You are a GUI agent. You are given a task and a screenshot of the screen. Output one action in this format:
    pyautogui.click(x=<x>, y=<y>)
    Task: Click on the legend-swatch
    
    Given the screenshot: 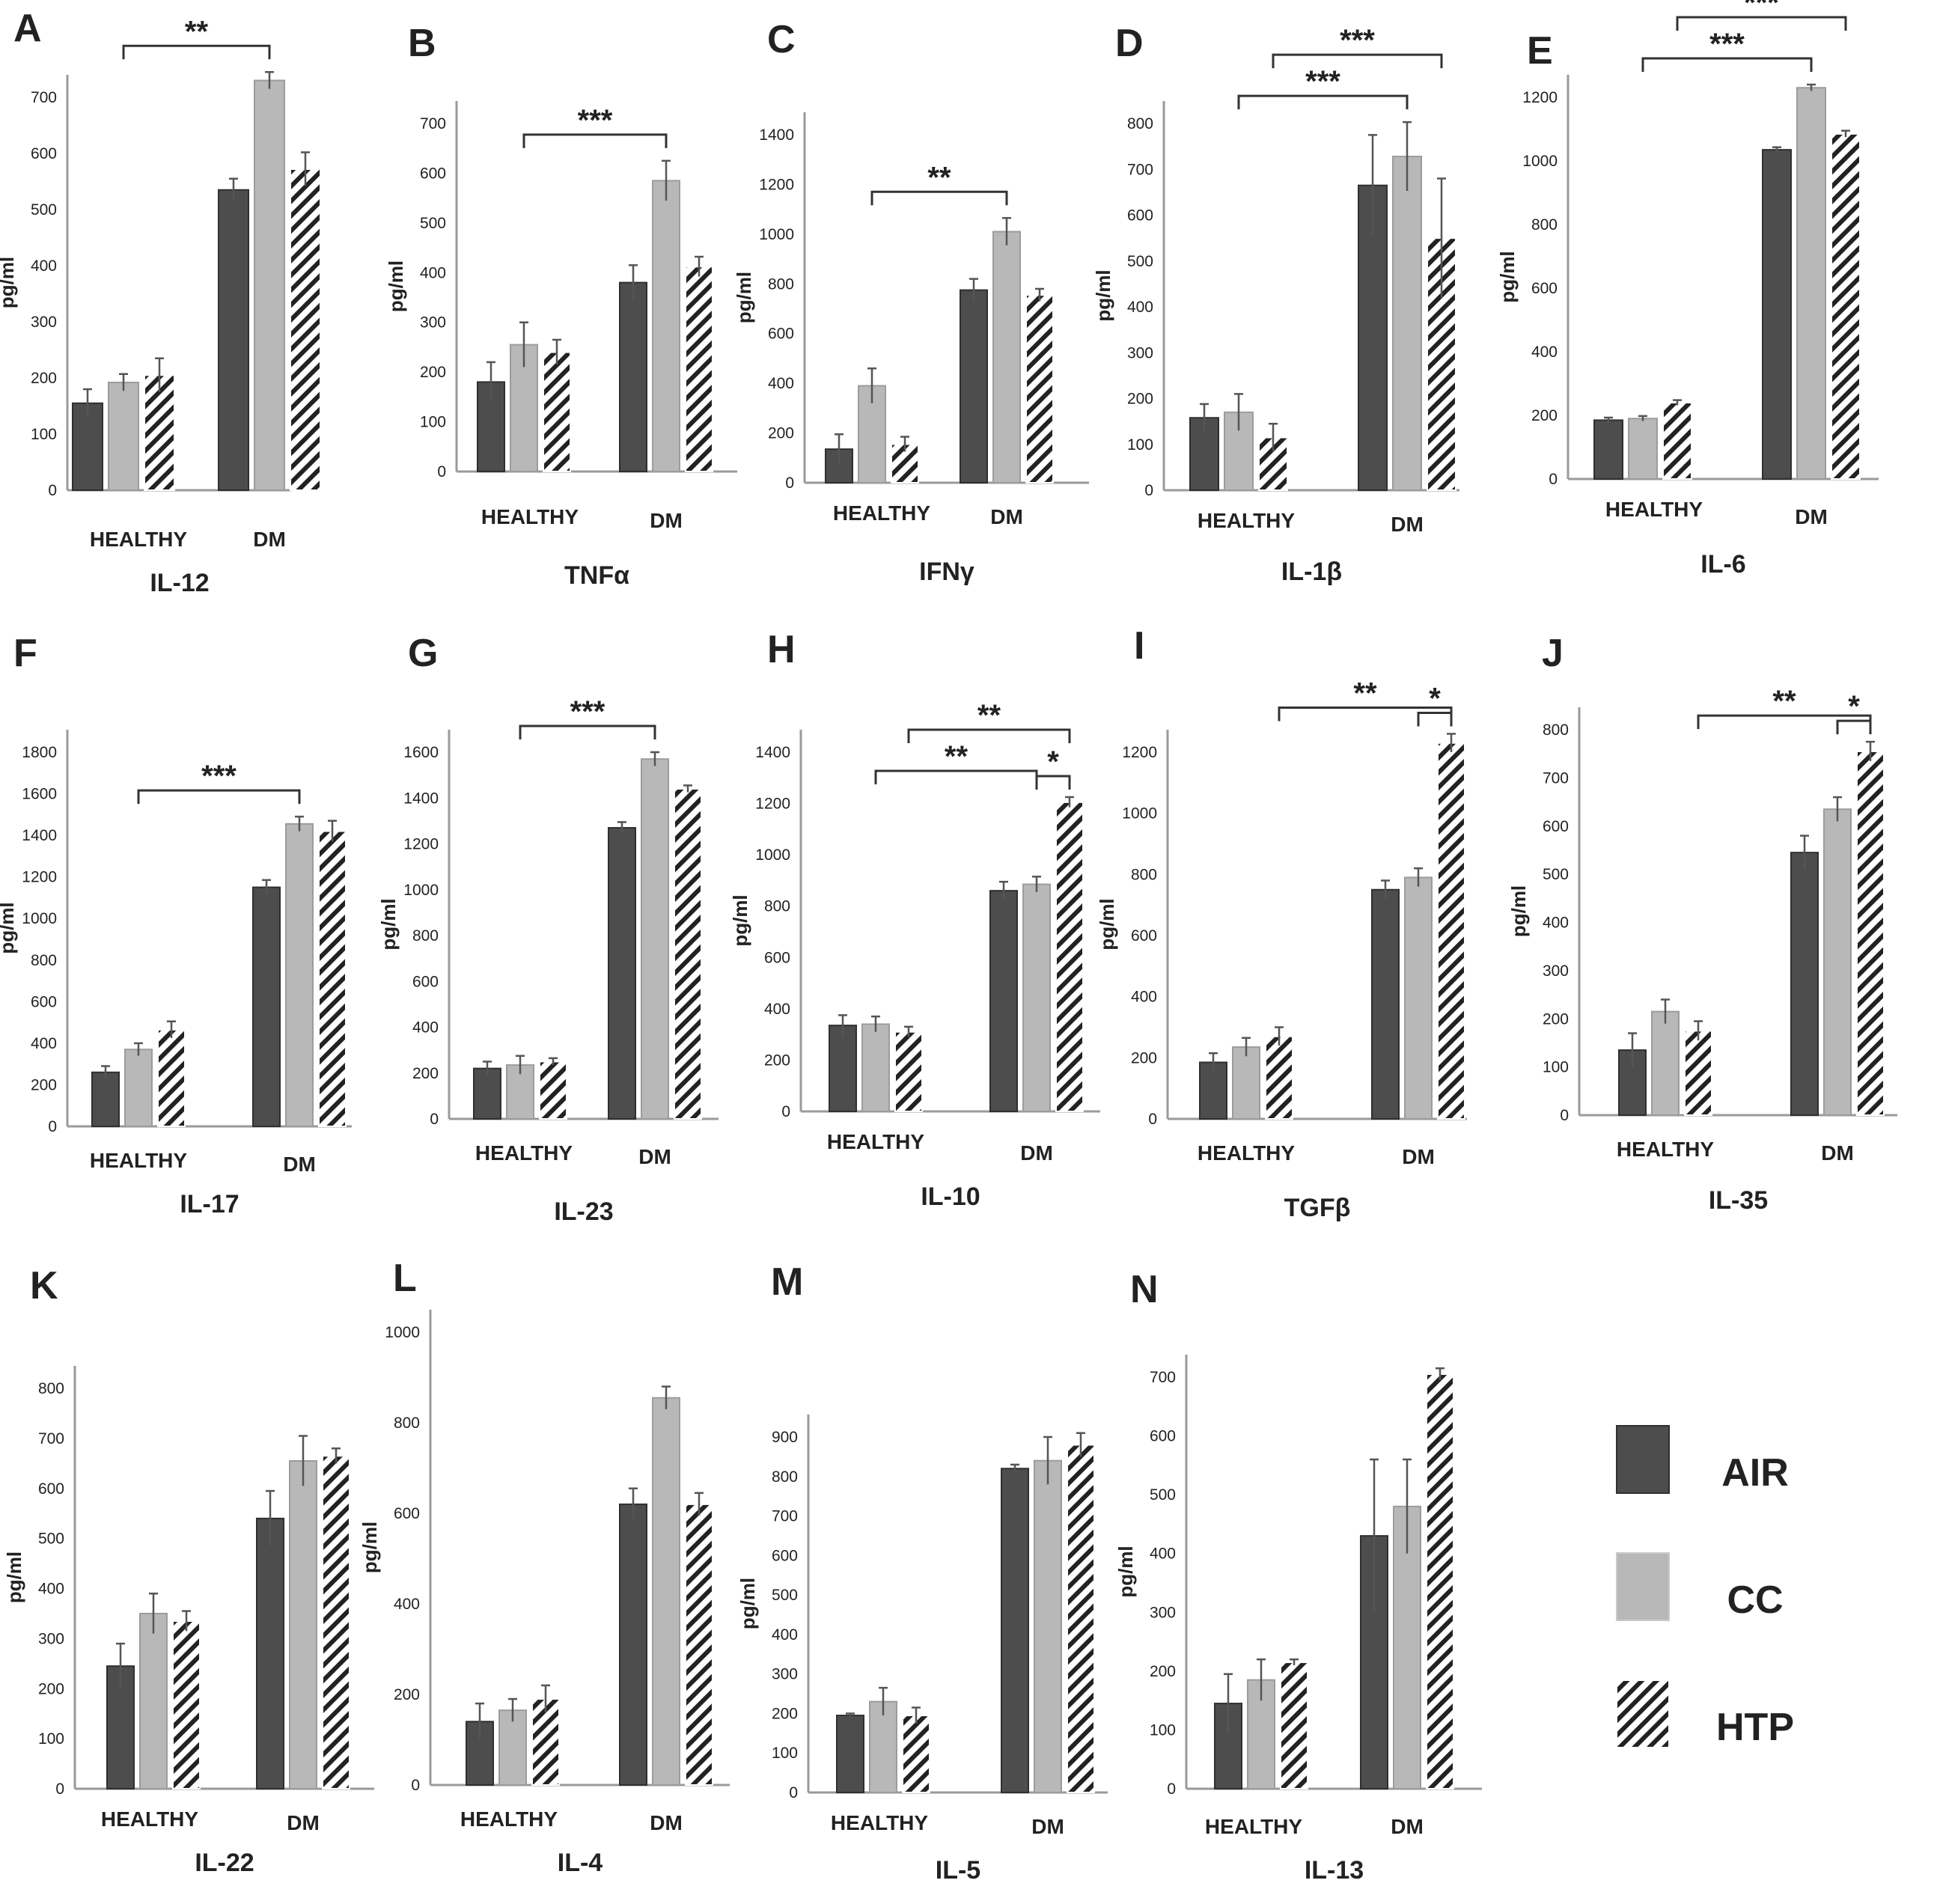 What is the action you would take?
    pyautogui.click(x=1643, y=1713)
    